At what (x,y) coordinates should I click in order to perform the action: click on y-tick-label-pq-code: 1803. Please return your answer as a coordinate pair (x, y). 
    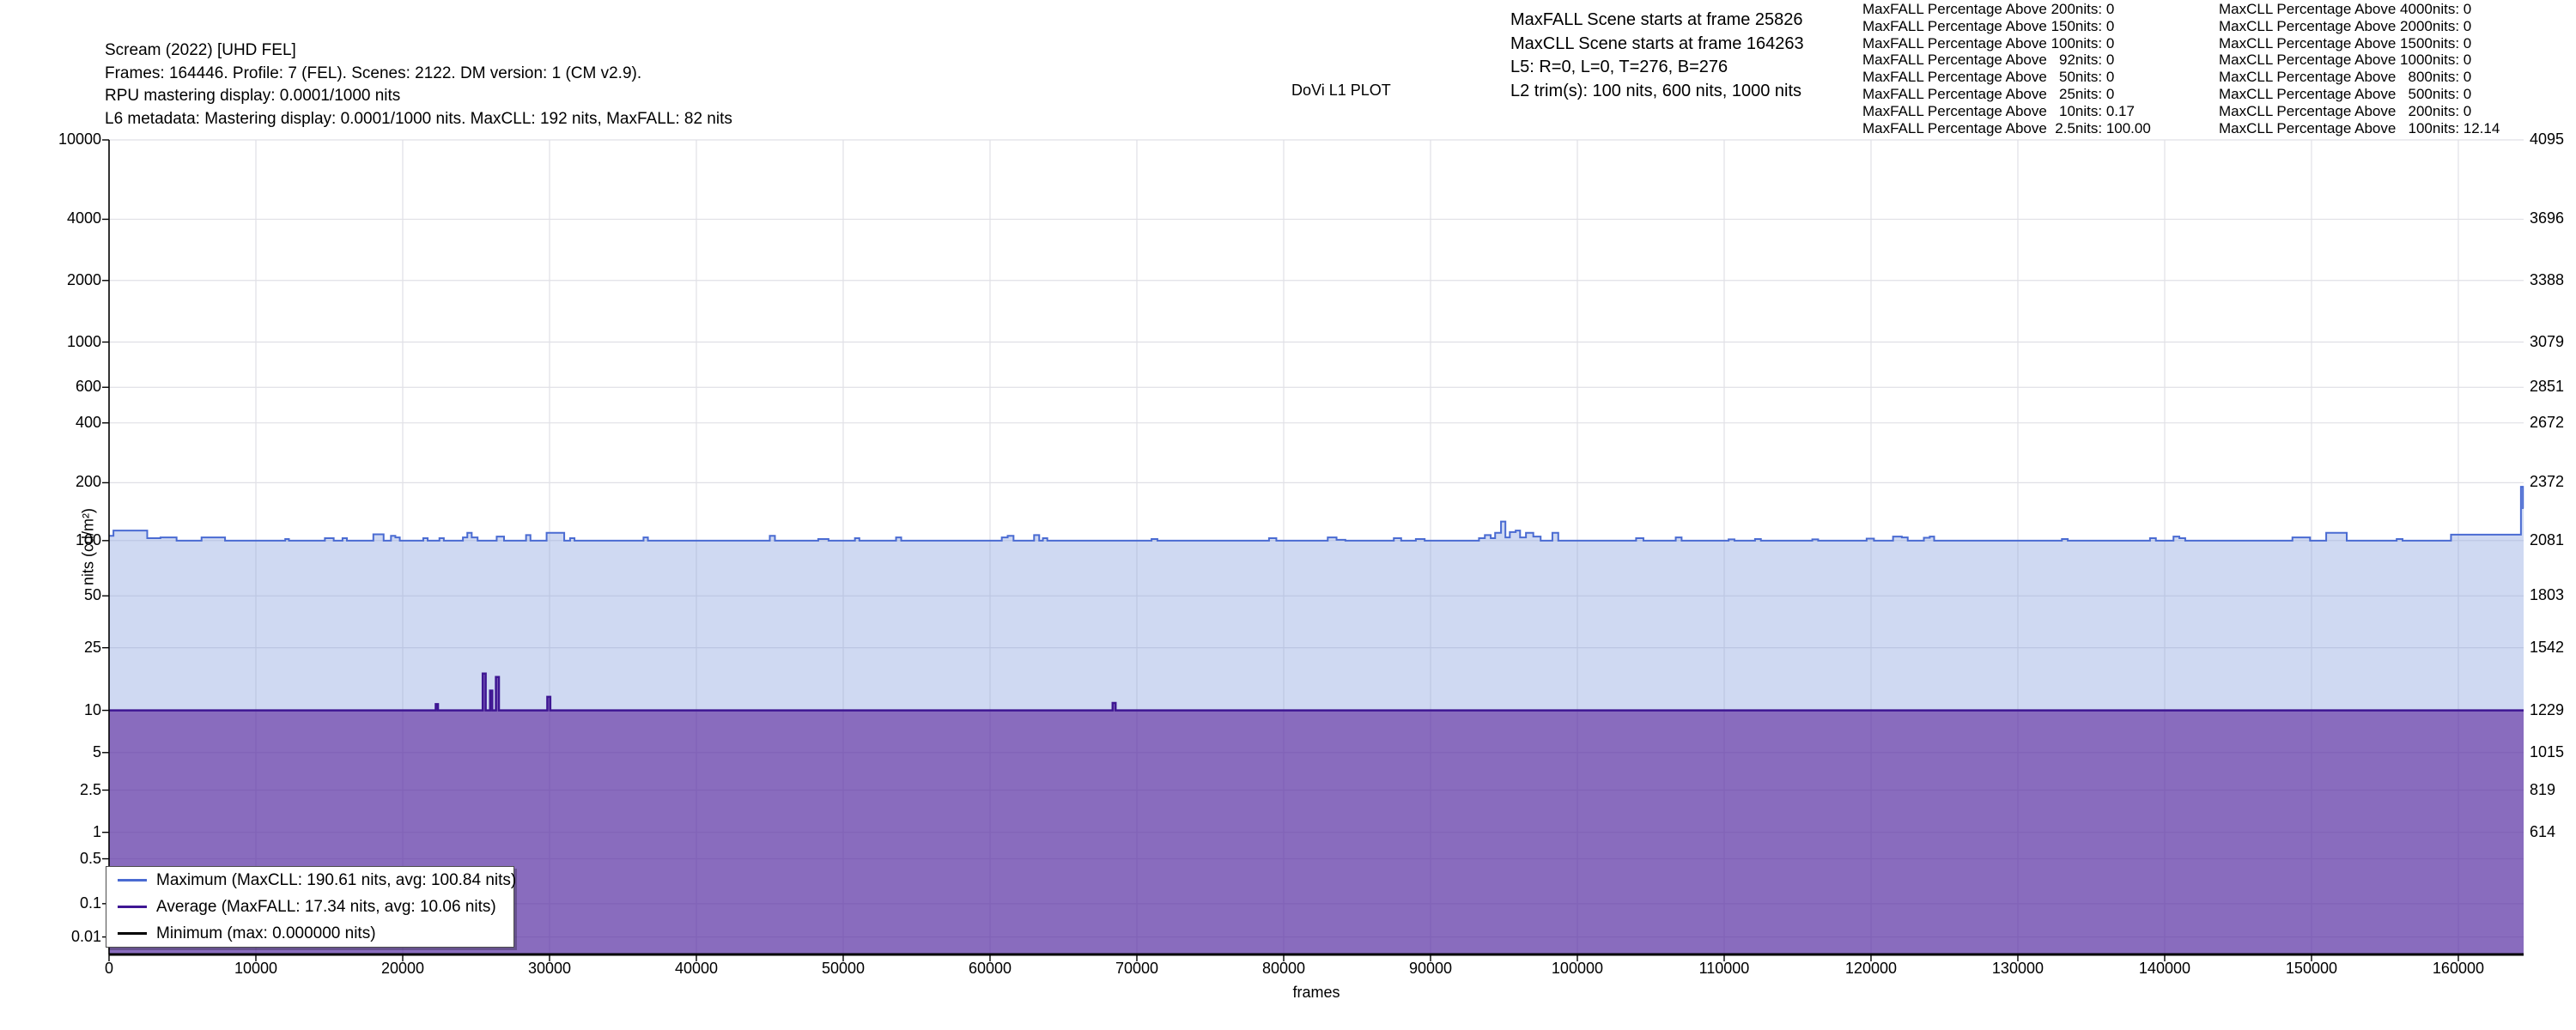
    Looking at the image, I should click on (2547, 595).